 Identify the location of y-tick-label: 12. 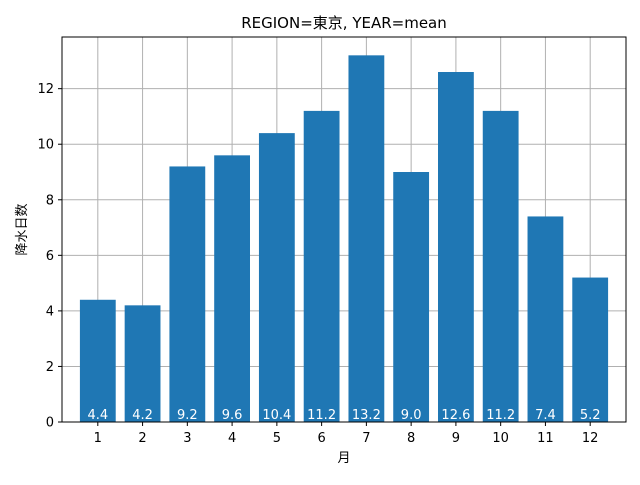
(45, 89).